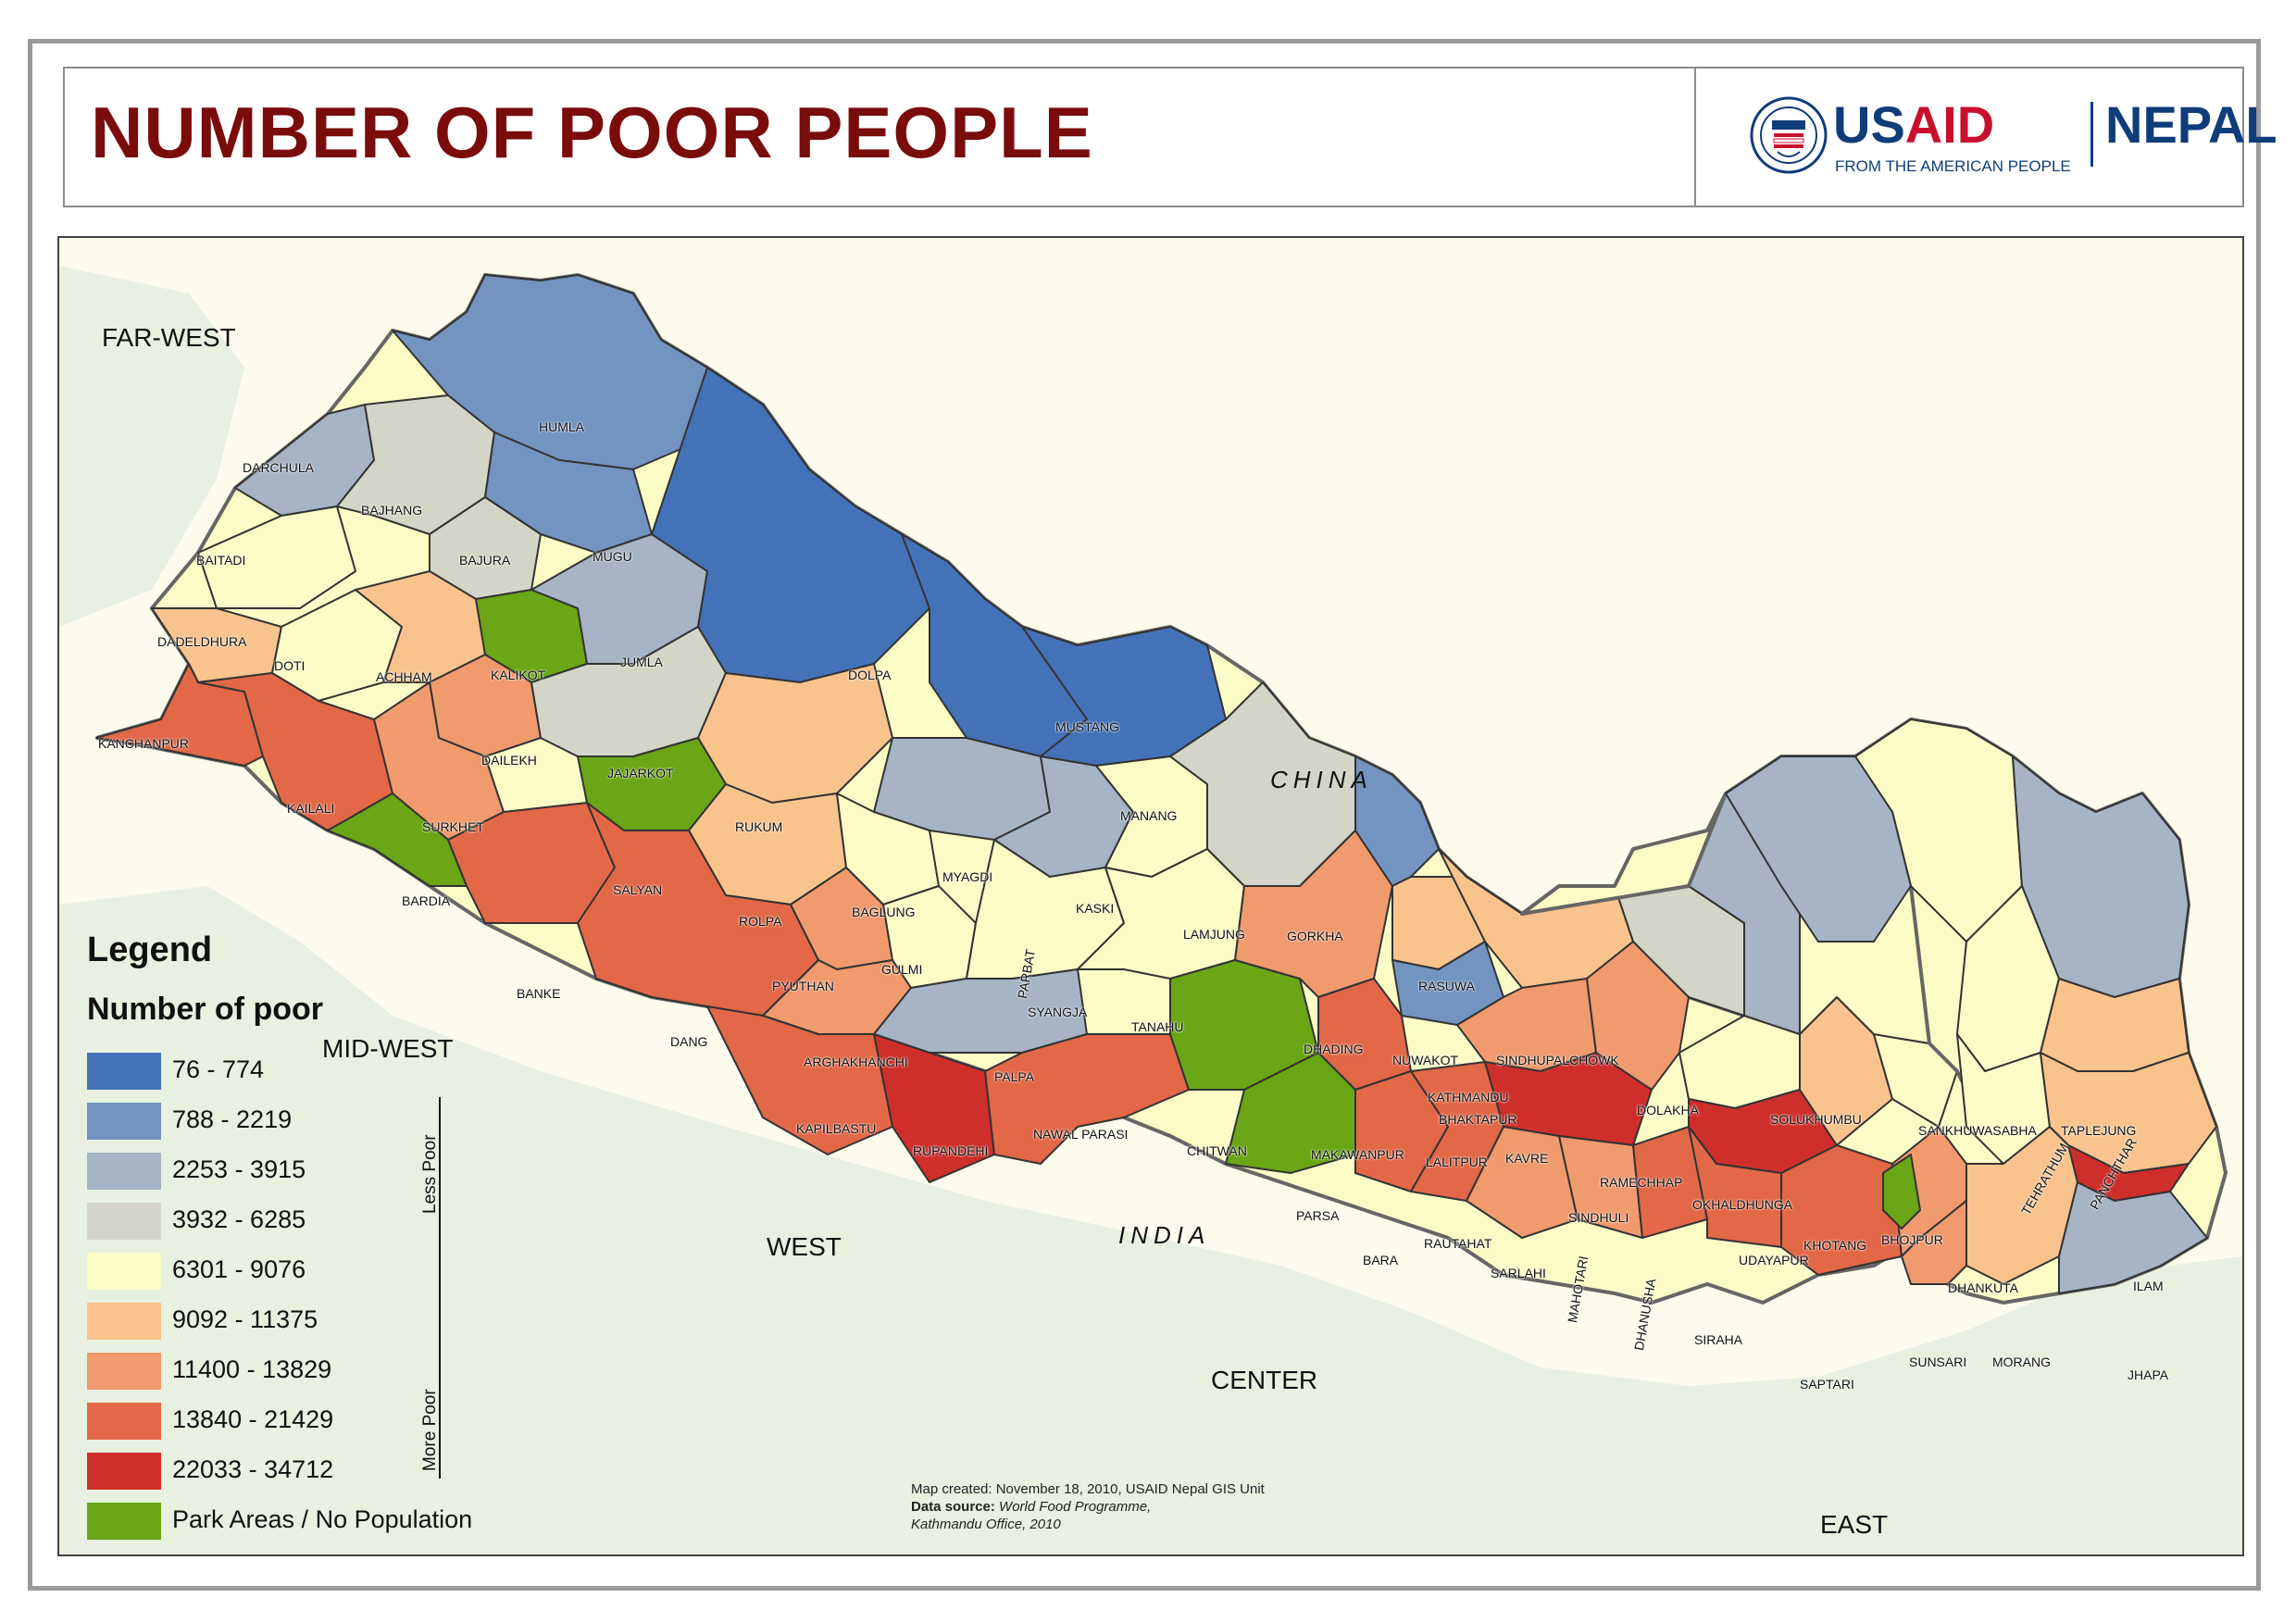 The image size is (2296, 1623). I want to click on district-label: ILAM, so click(2148, 1286).